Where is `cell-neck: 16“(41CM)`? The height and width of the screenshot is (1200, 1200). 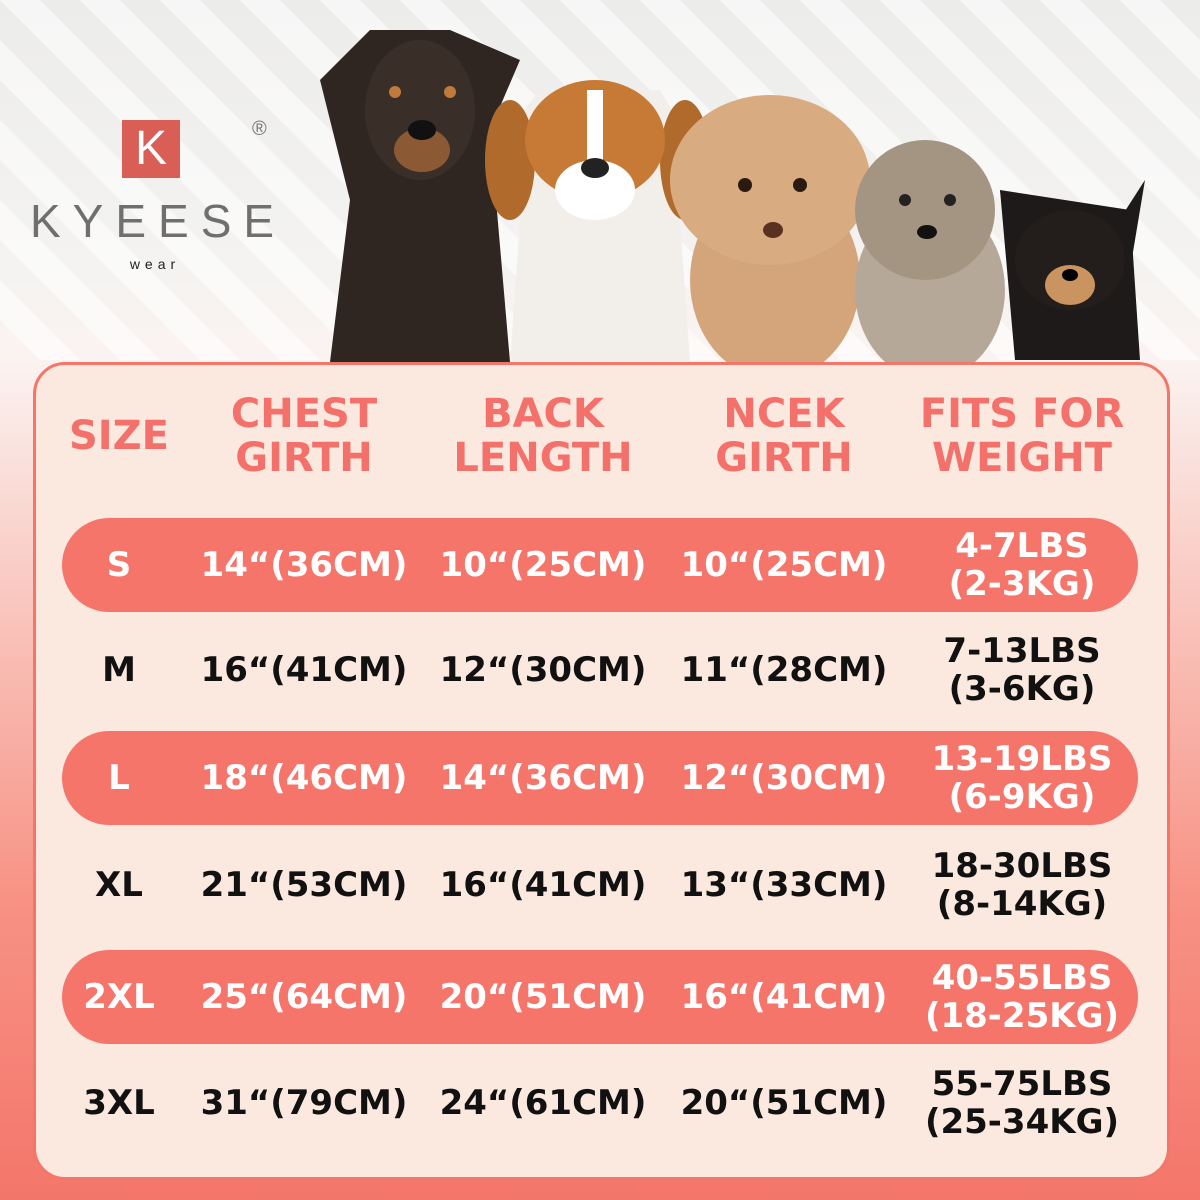 cell-neck: 16“(41CM) is located at coordinates (784, 997).